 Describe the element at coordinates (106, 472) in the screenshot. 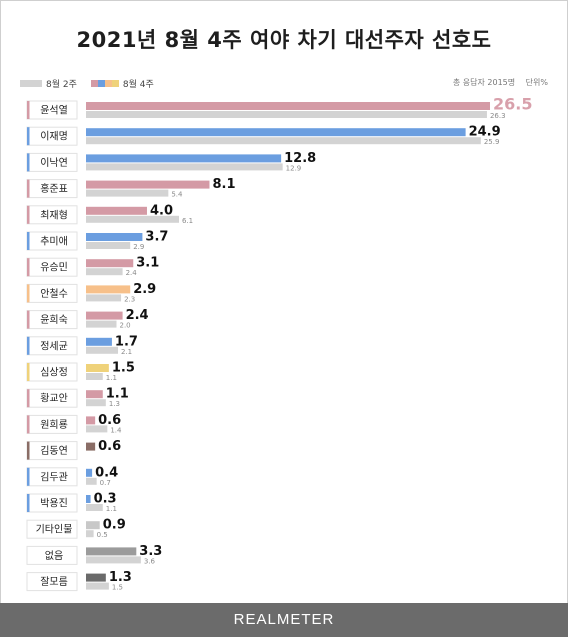

I see `value-label-current: 0.4` at that location.